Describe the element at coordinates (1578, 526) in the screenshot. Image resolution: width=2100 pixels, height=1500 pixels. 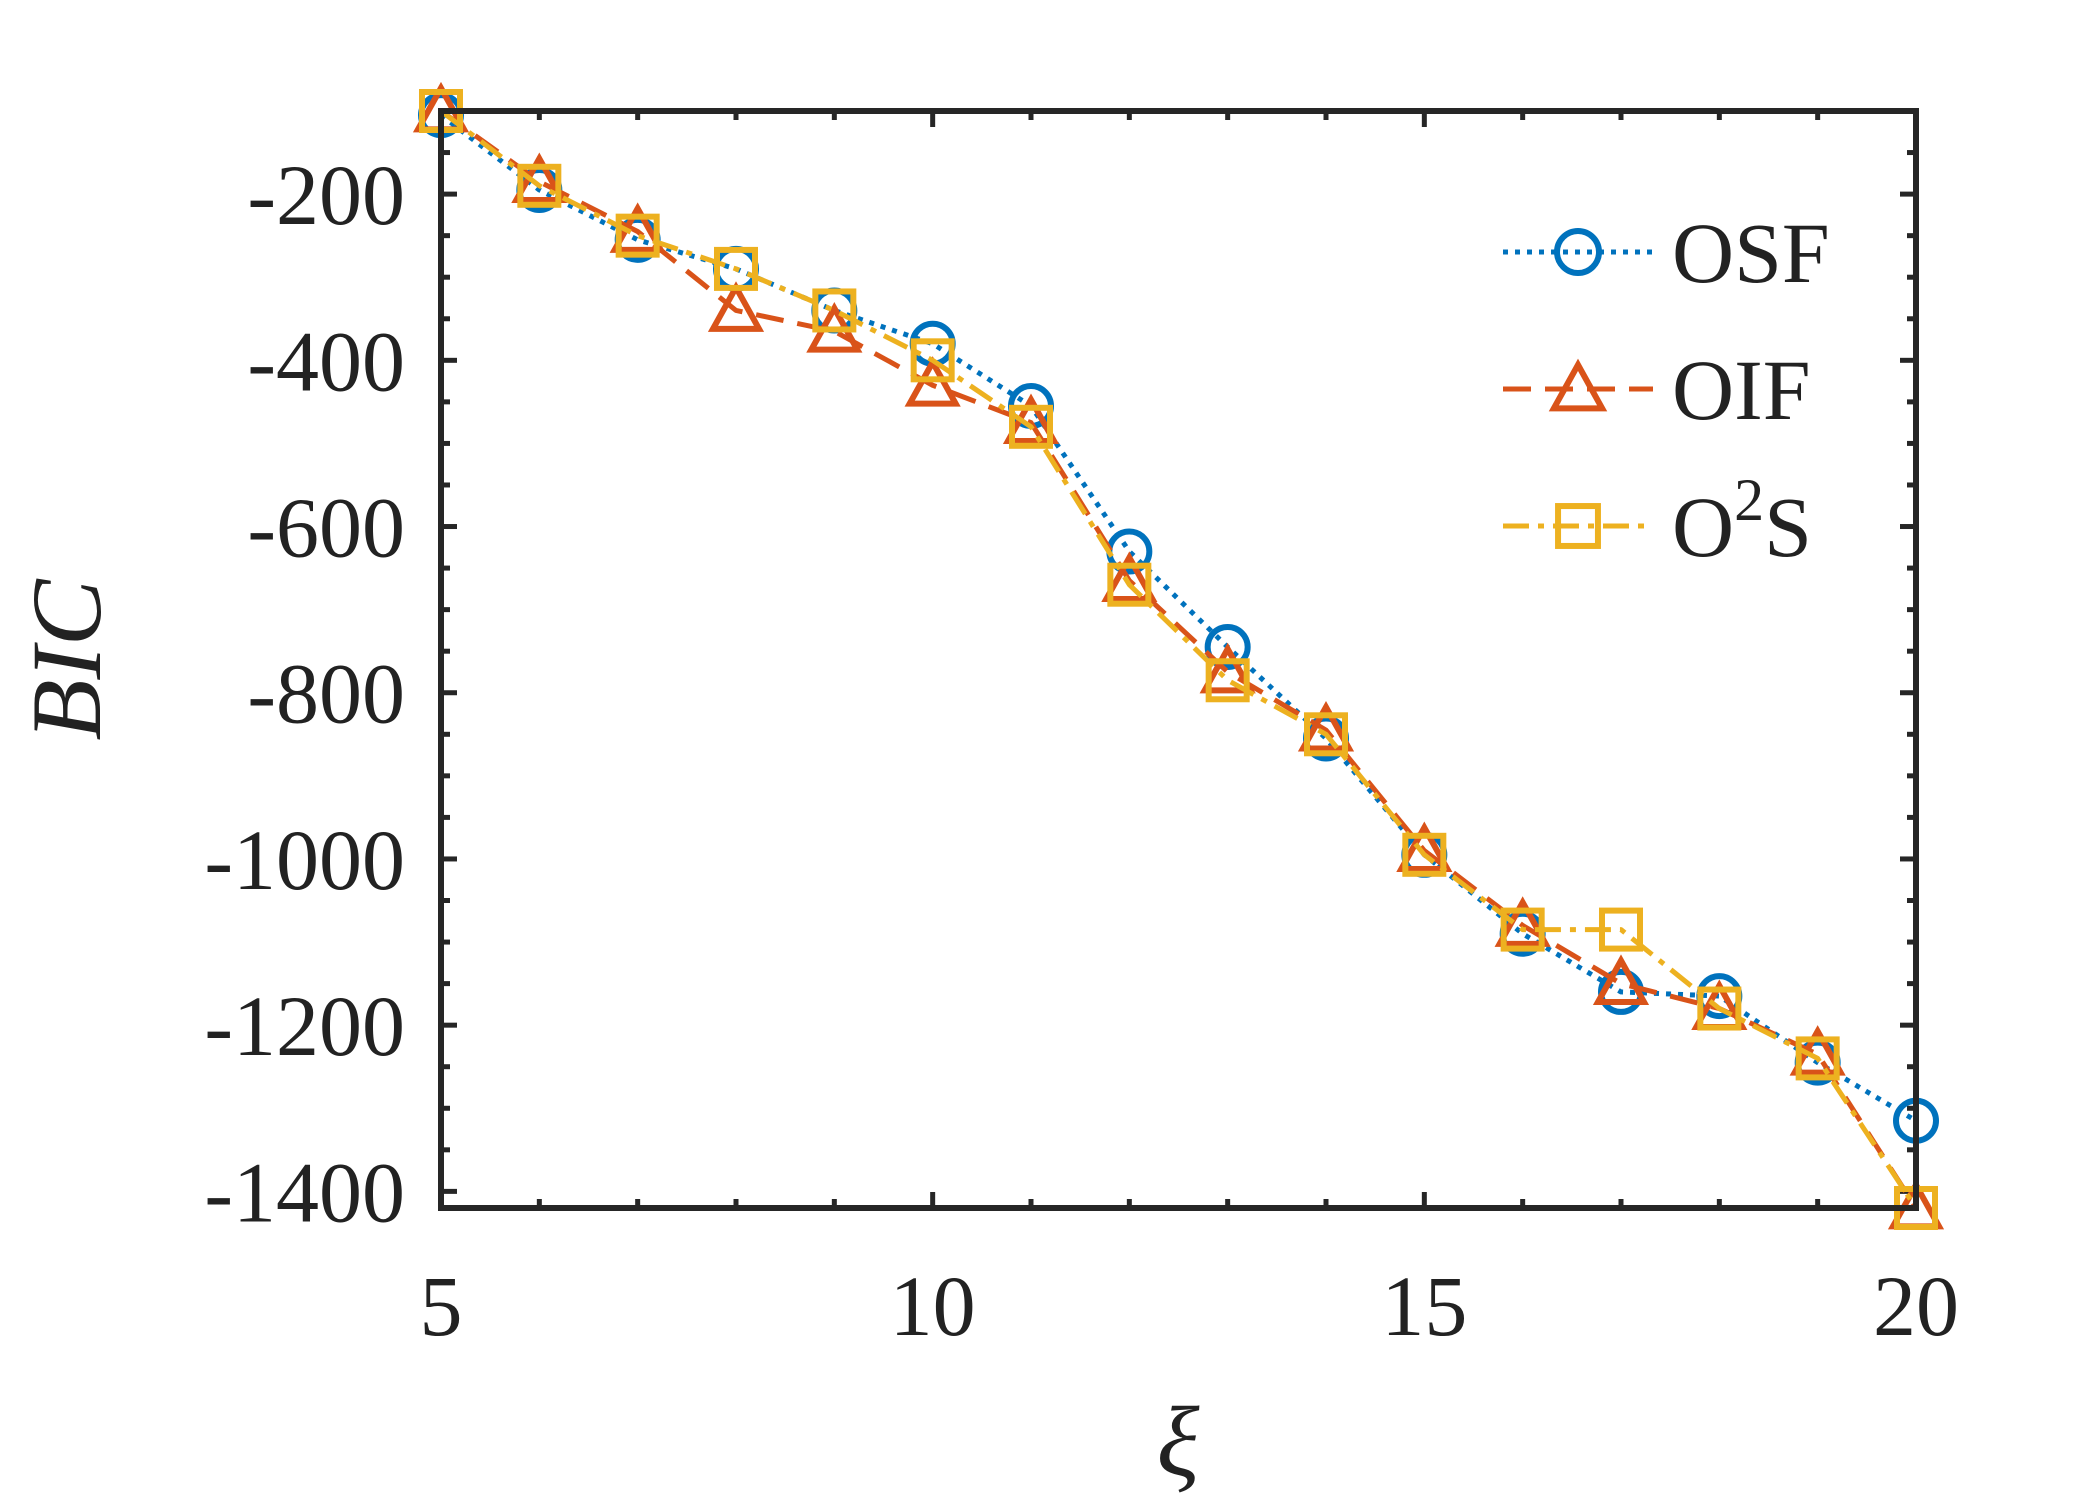
I see `legend-marker-O2S` at that location.